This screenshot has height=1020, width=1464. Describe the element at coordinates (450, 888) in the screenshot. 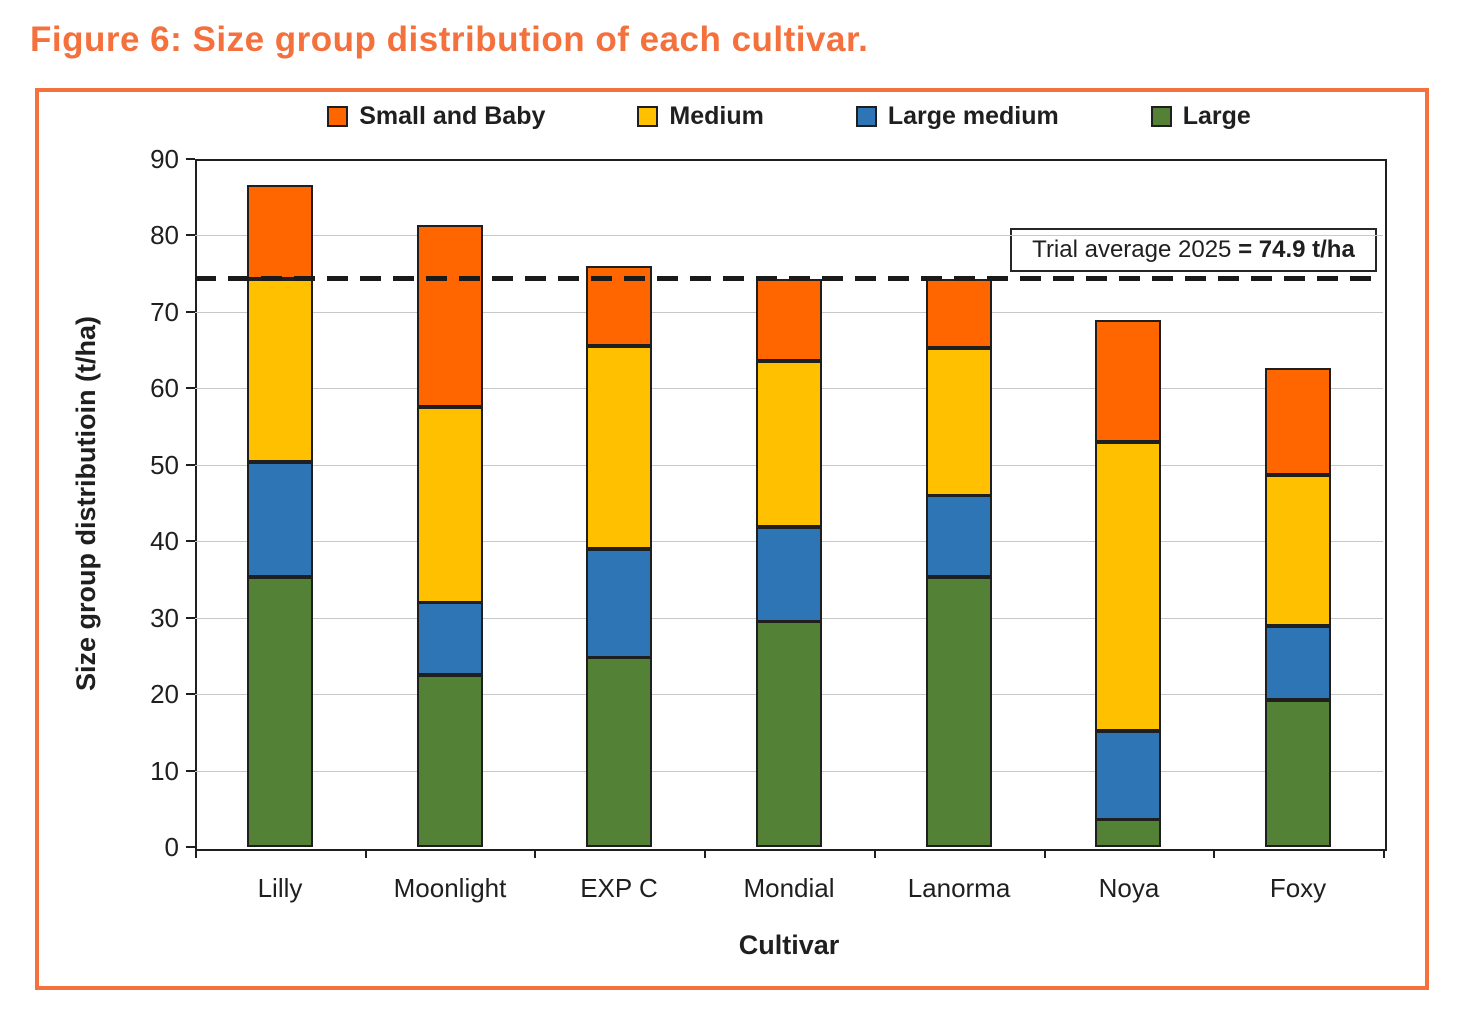

I see `x-category-label: Moonlight` at that location.